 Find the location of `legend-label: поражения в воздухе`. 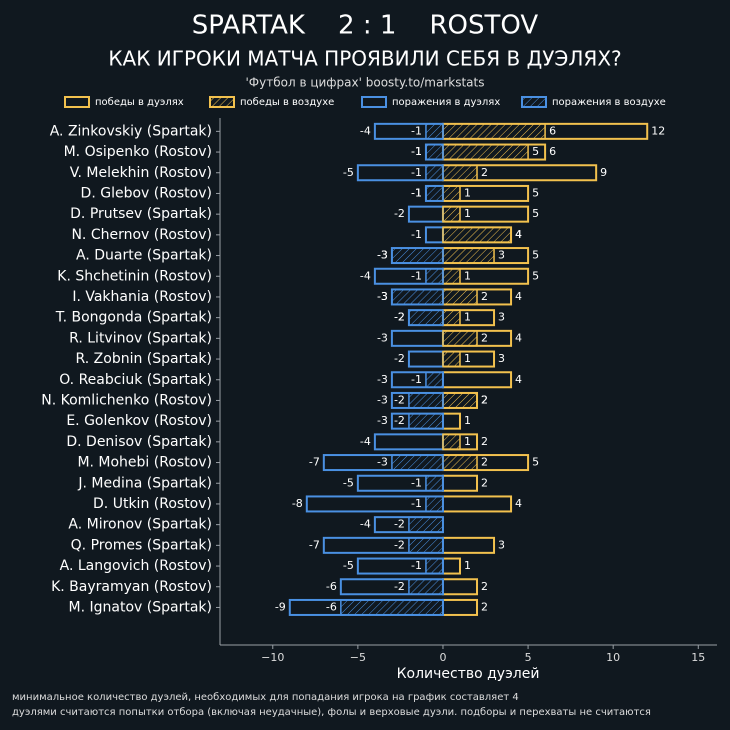

legend-label: поражения в воздухе is located at coordinates (609, 102).